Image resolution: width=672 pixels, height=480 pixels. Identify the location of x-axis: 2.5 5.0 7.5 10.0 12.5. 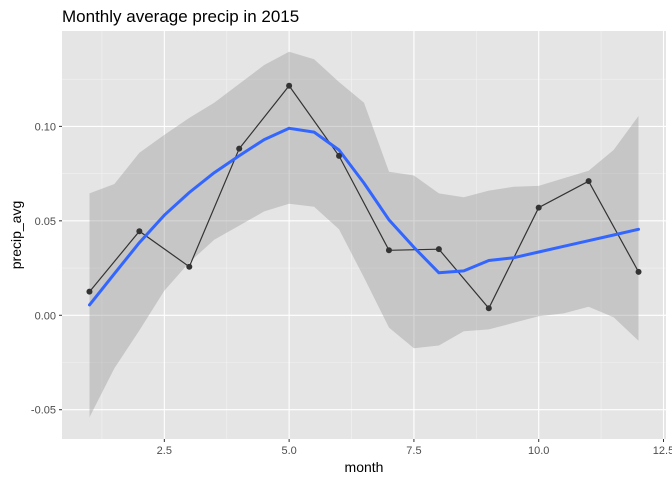
(414, 448).